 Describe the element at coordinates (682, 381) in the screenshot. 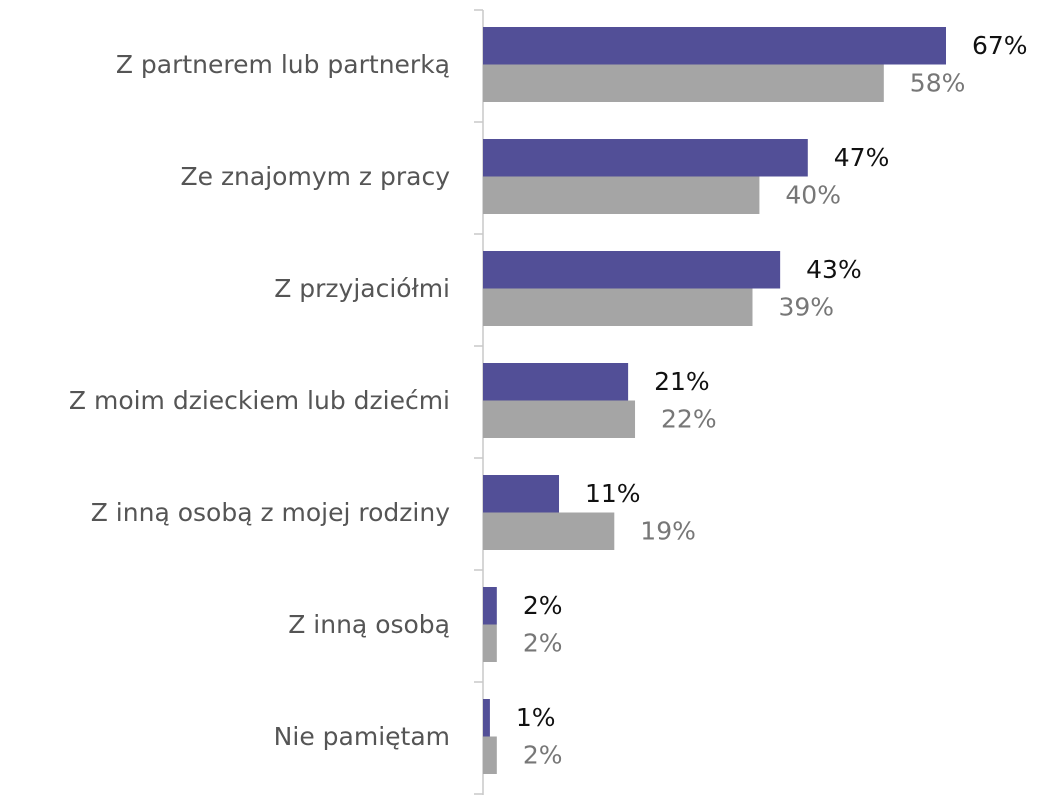

I see `value-label: 21%` at that location.